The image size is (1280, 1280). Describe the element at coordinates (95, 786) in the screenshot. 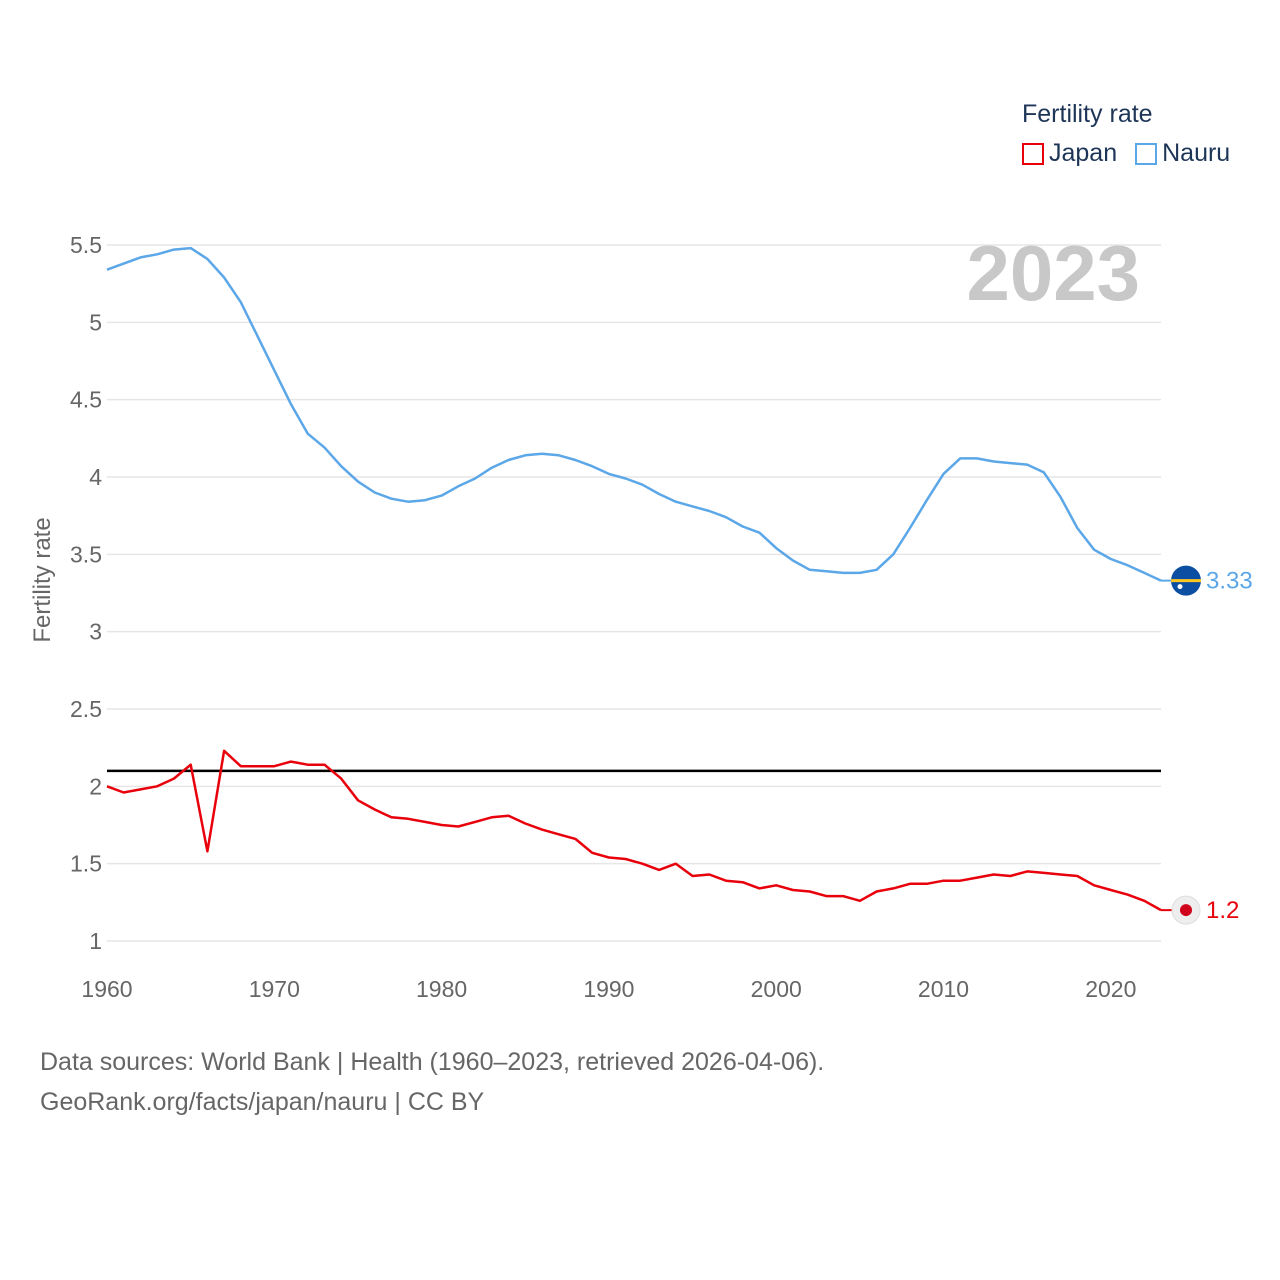

I see `y-tick-label: 2` at that location.